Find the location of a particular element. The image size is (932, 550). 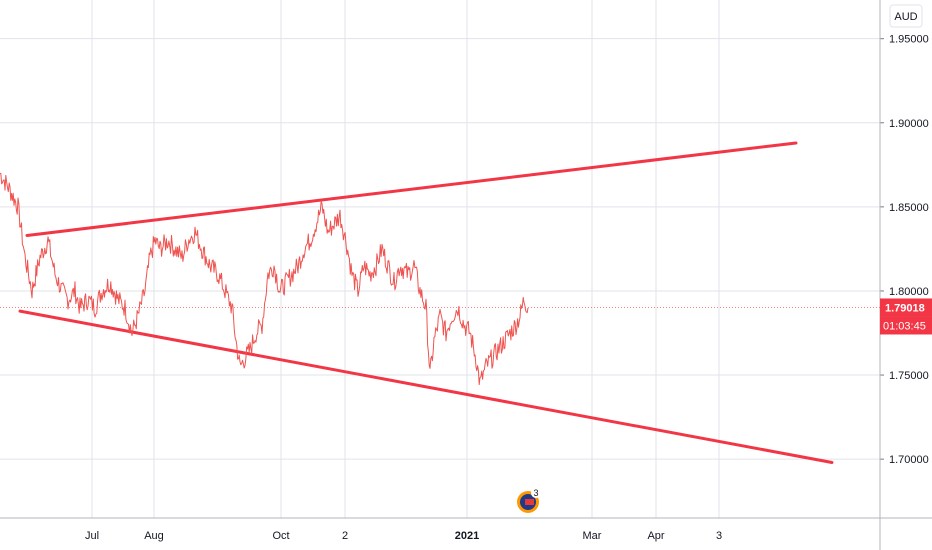

time-axis: Jul Aug Oct 2 2021 Mar Apr 3 is located at coordinates (466, 529).